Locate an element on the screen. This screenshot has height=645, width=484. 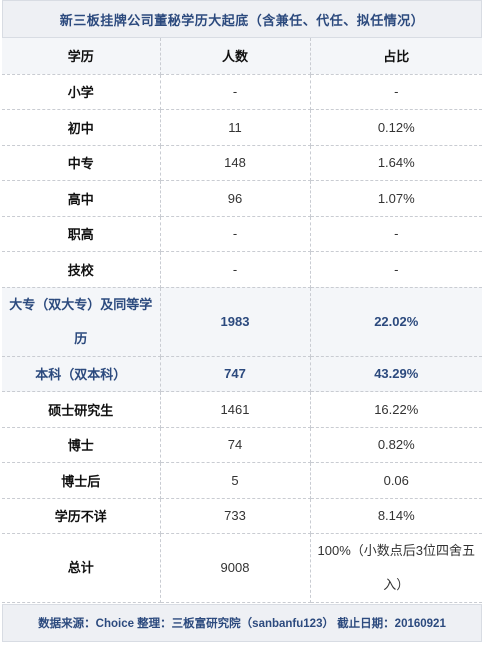
row-education: 高中 is located at coordinates (81, 198).